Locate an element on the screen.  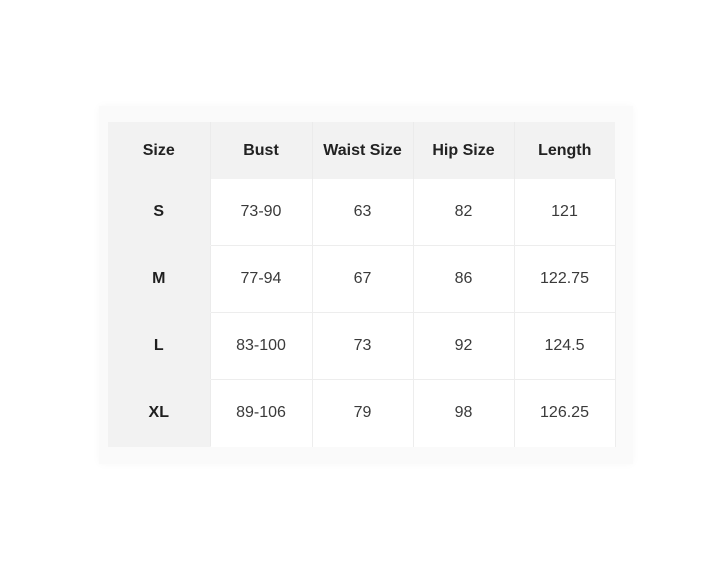
table-header: Size Bust Waist Size Hip Size Length is located at coordinates (361, 150).